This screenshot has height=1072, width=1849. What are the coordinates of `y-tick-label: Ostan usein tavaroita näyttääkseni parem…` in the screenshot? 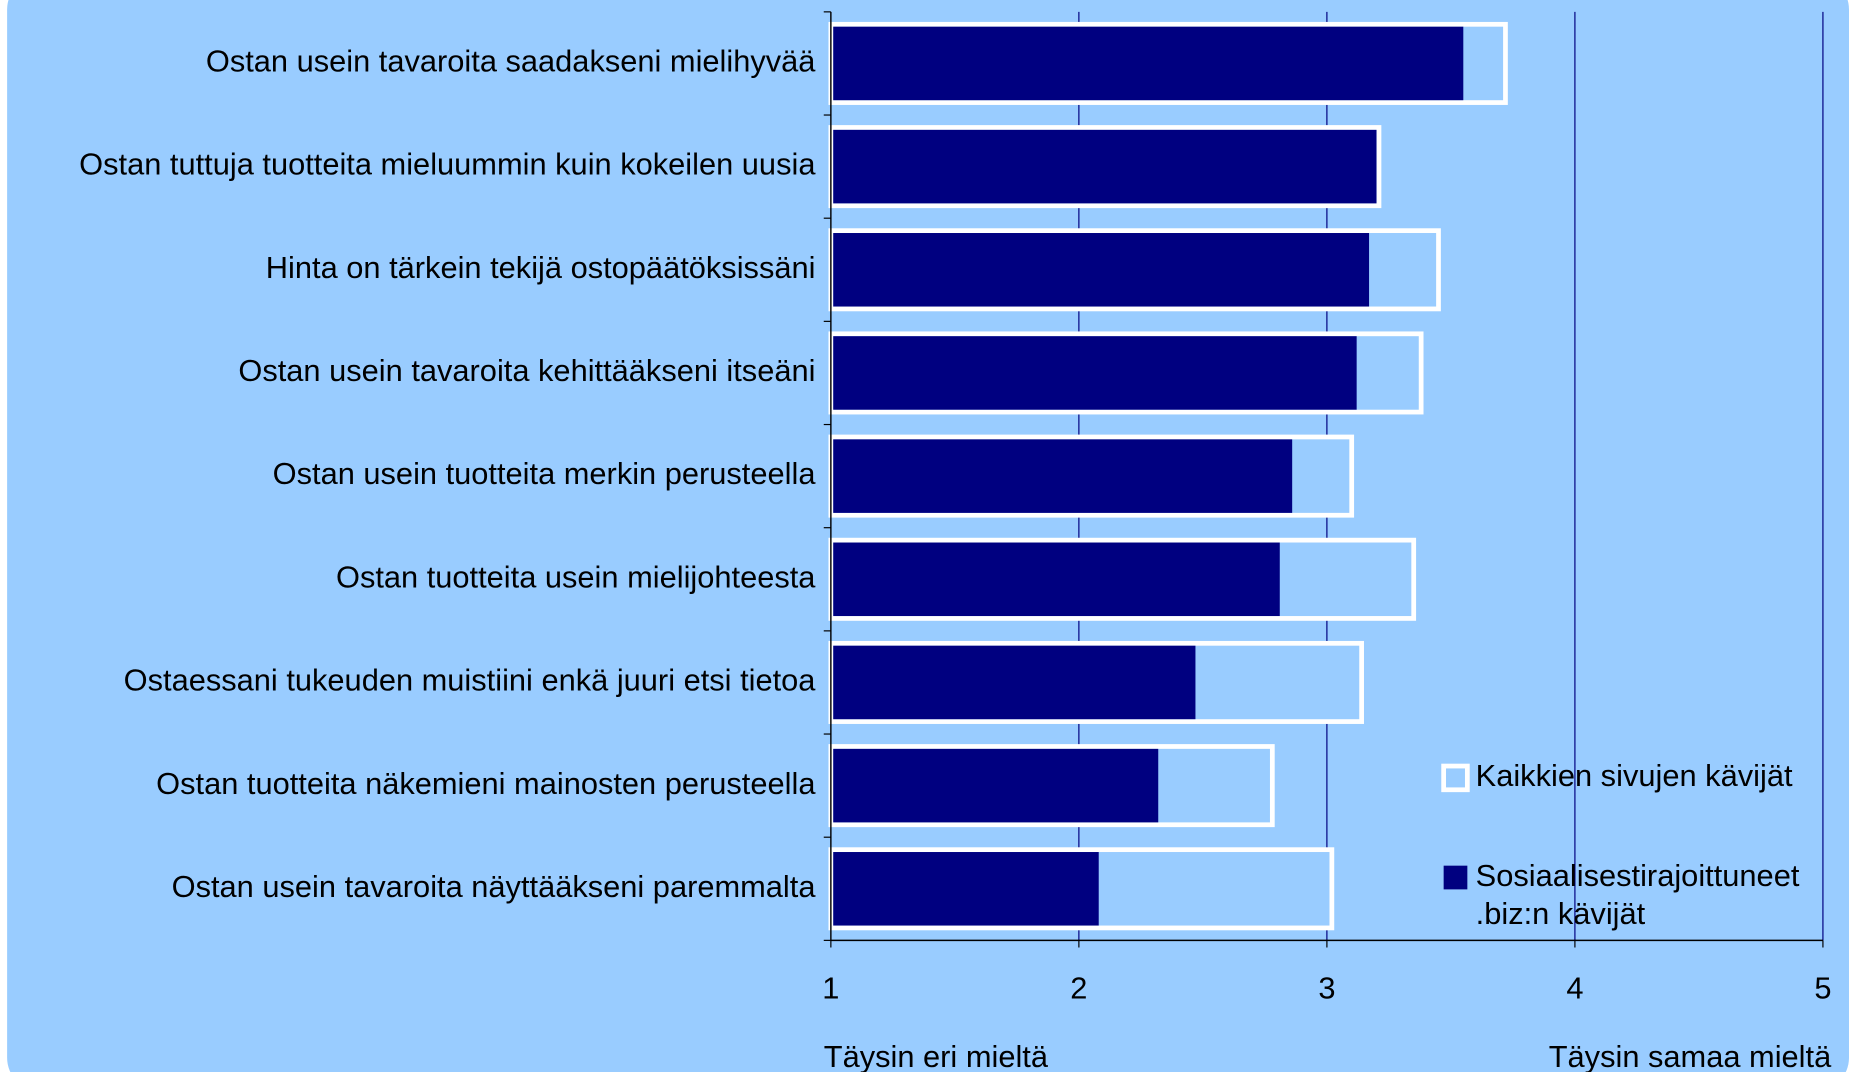 It's located at (494, 886).